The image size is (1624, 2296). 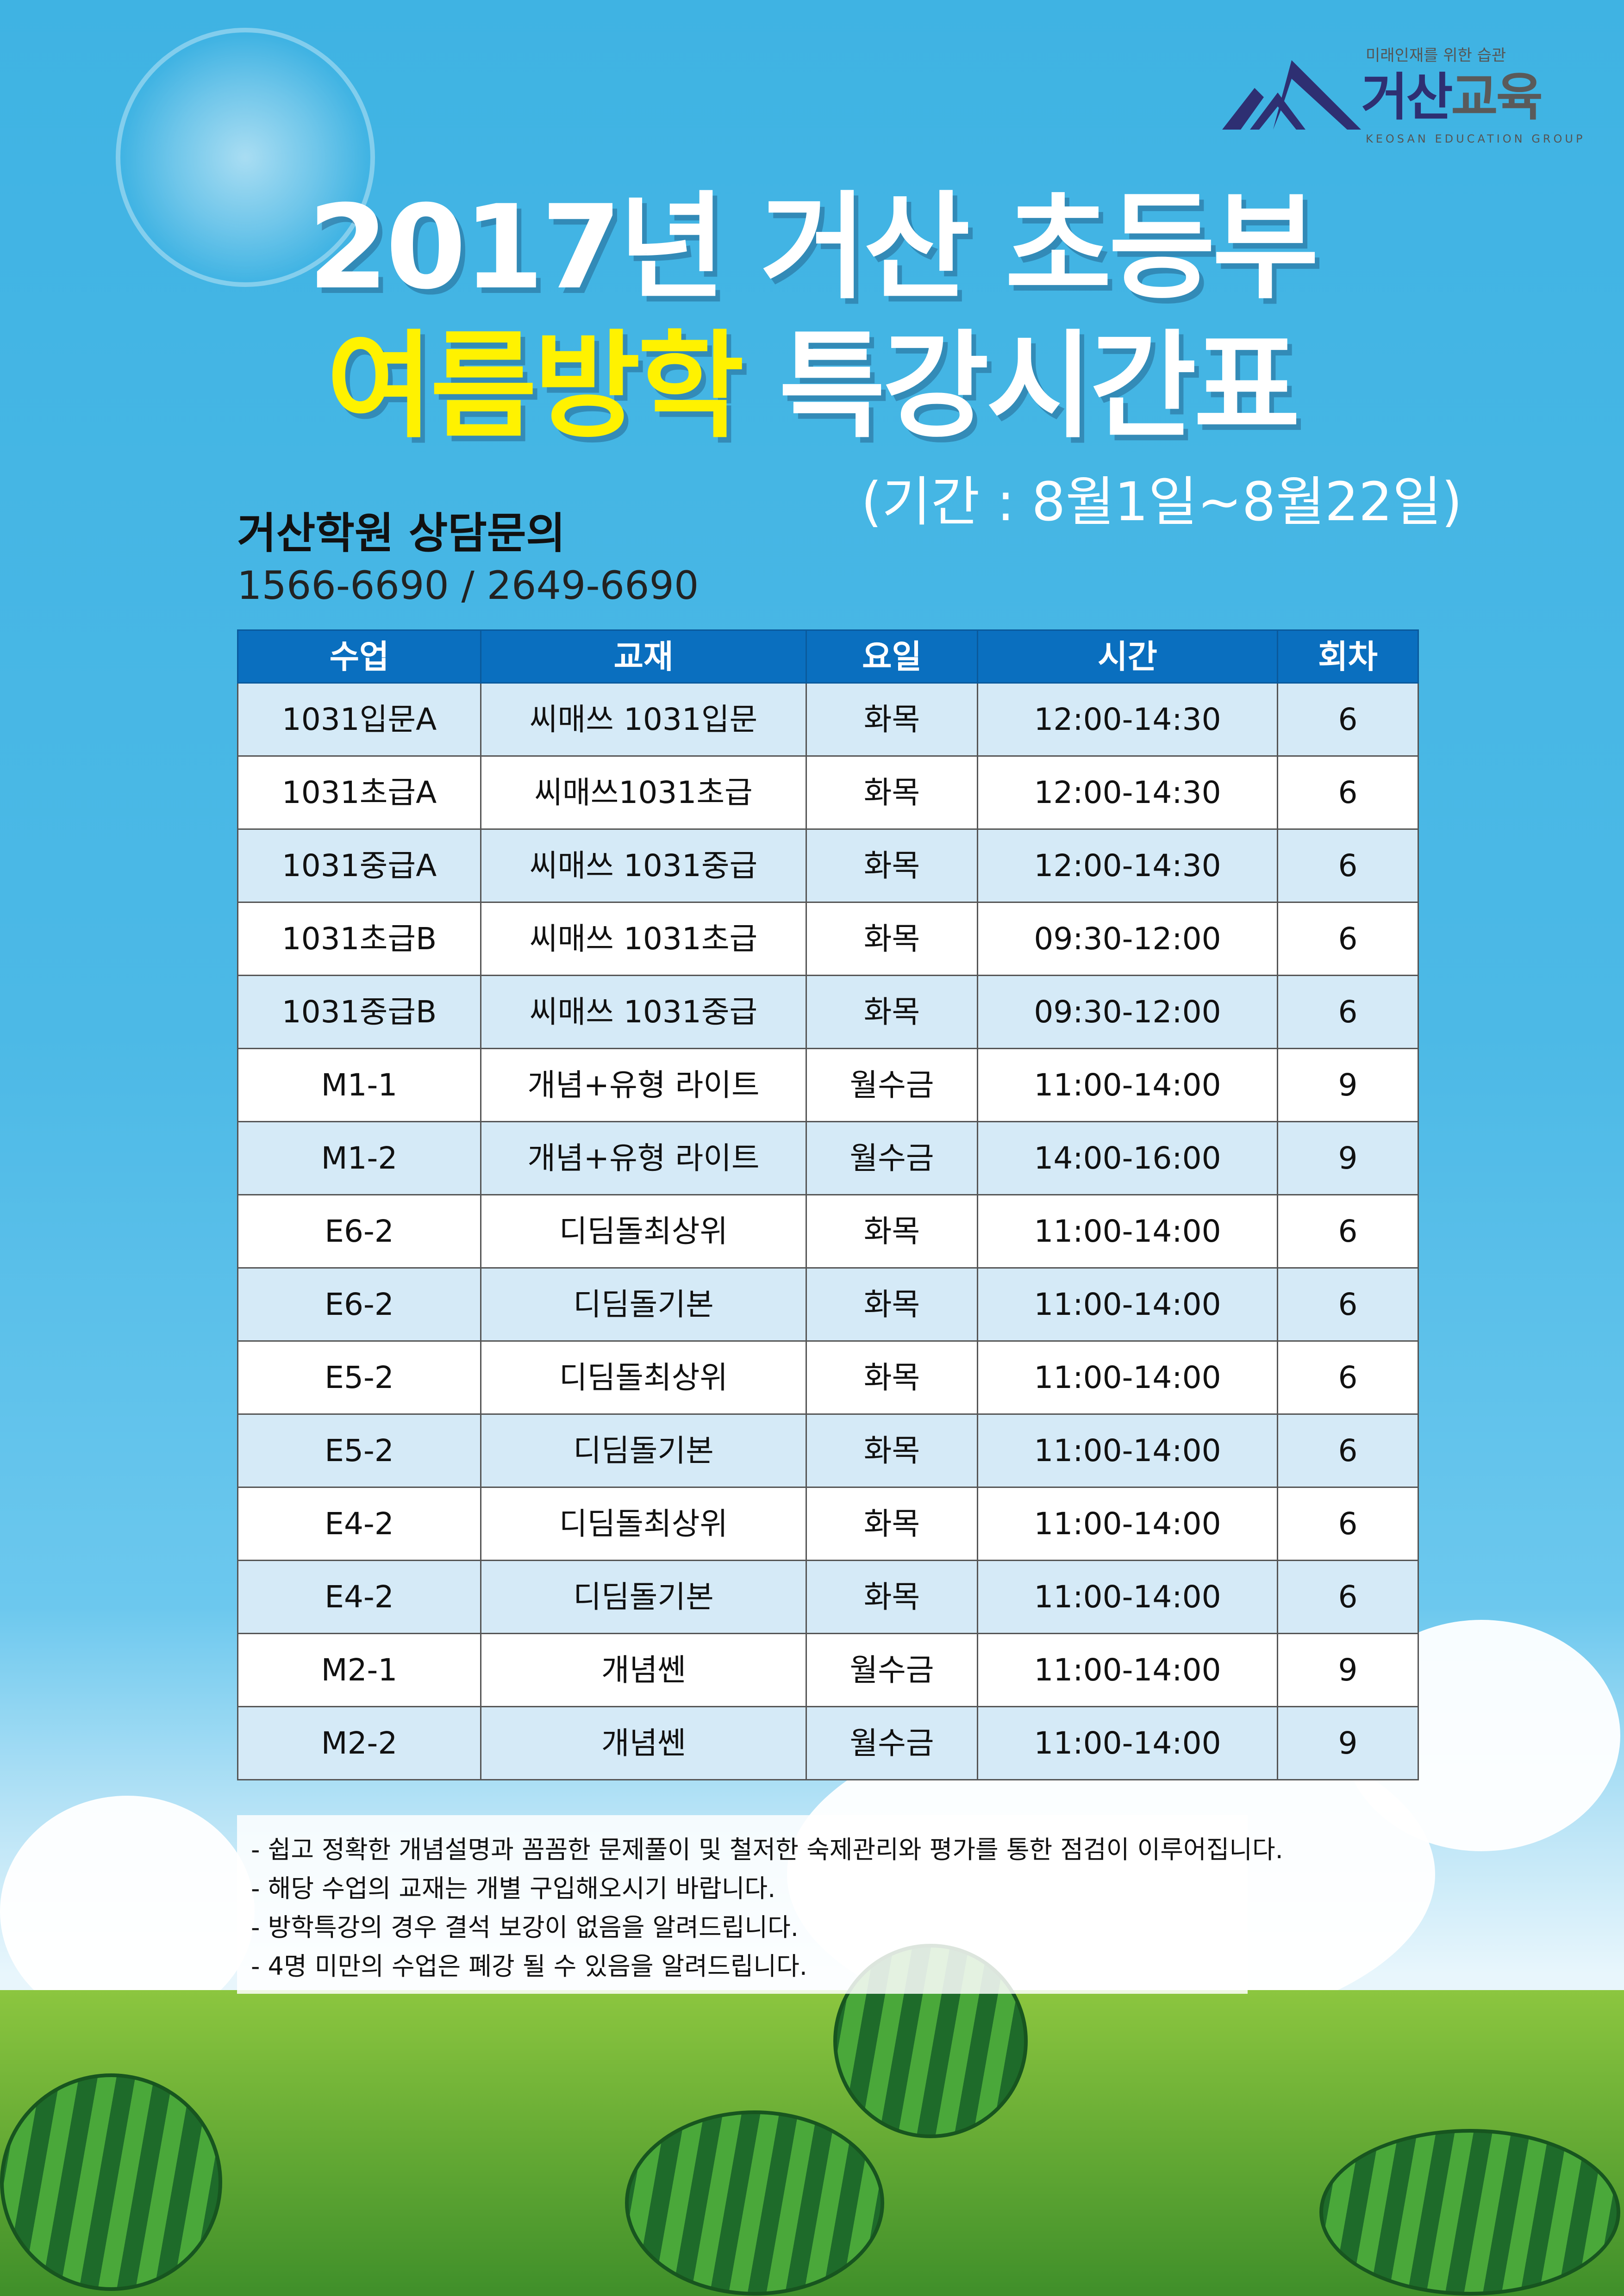 What do you see at coordinates (1161, 502) in the screenshot?
I see `period: (기간 : 8월1일~8월22일)` at bounding box center [1161, 502].